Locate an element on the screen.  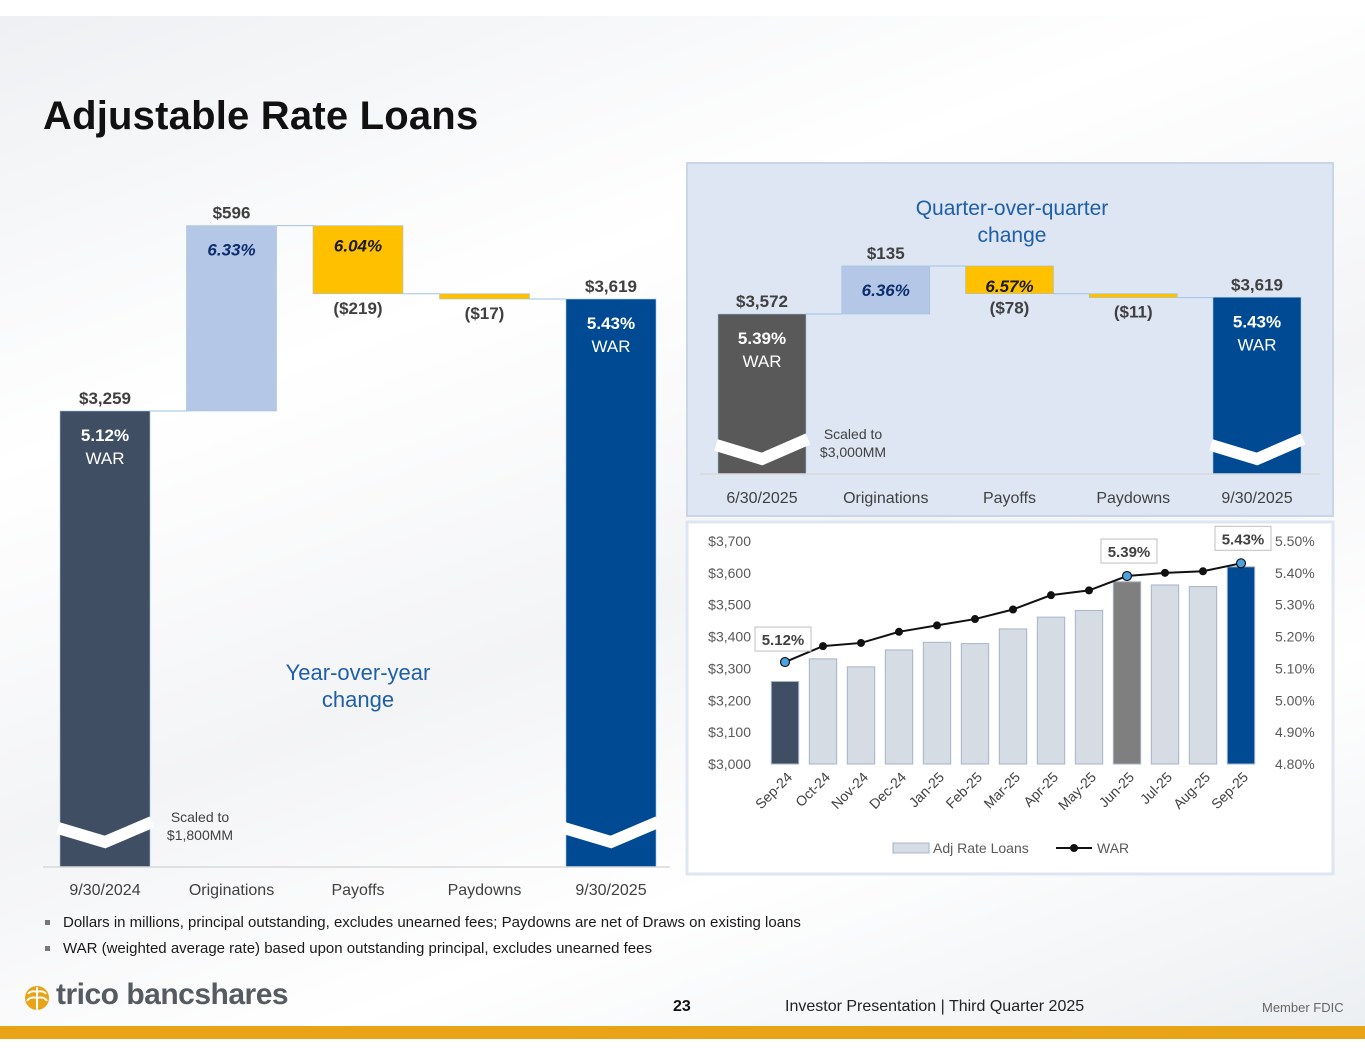
legend-label: WAR is located at coordinates (1113, 848).